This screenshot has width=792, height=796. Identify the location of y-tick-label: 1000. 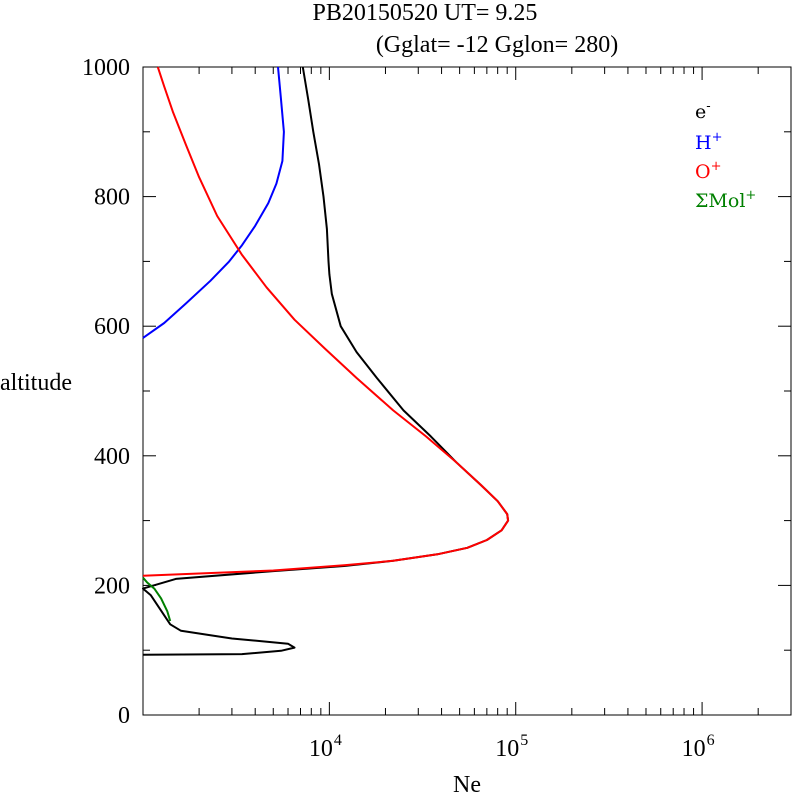
(106, 68).